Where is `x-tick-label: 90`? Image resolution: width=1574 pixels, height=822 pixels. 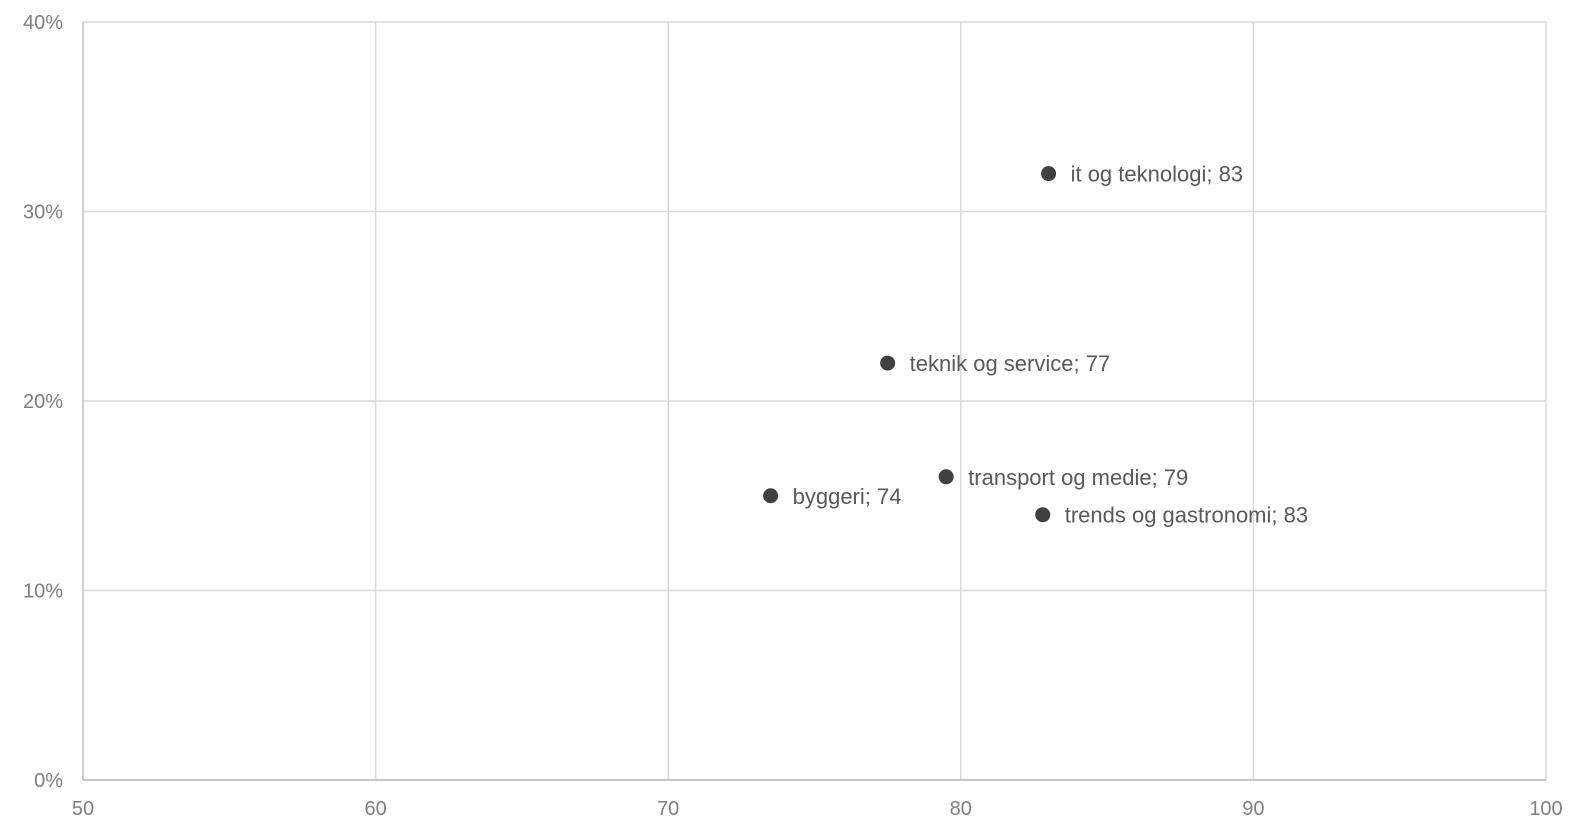 x-tick-label: 90 is located at coordinates (1253, 809).